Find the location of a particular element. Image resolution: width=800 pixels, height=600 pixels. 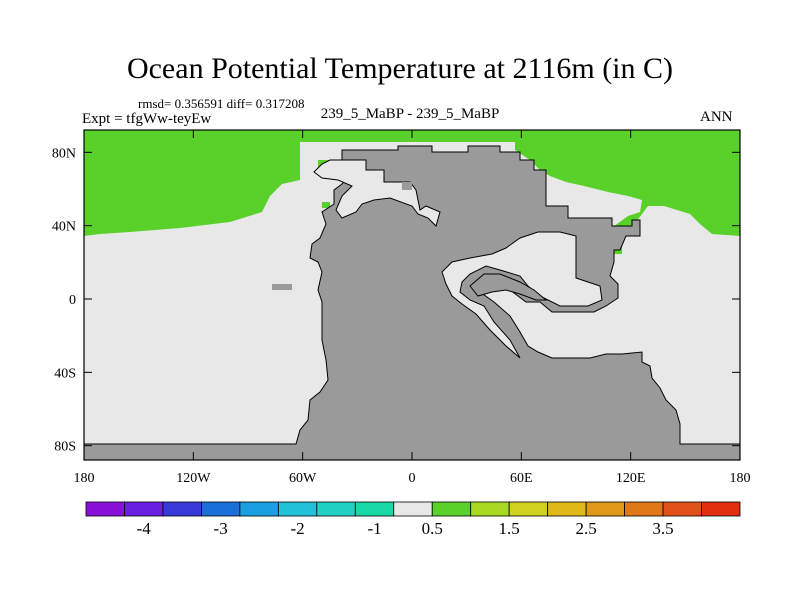

lon-tick-label: 120E is located at coordinates (631, 478).